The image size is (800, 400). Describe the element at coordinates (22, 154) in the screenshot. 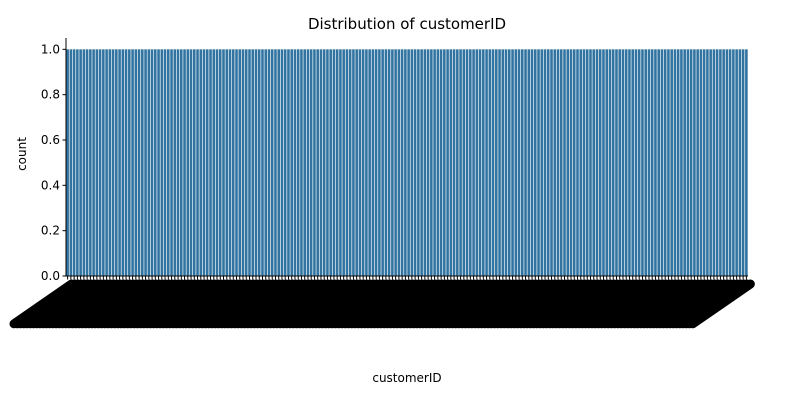

I see `y-axis-label: count` at that location.